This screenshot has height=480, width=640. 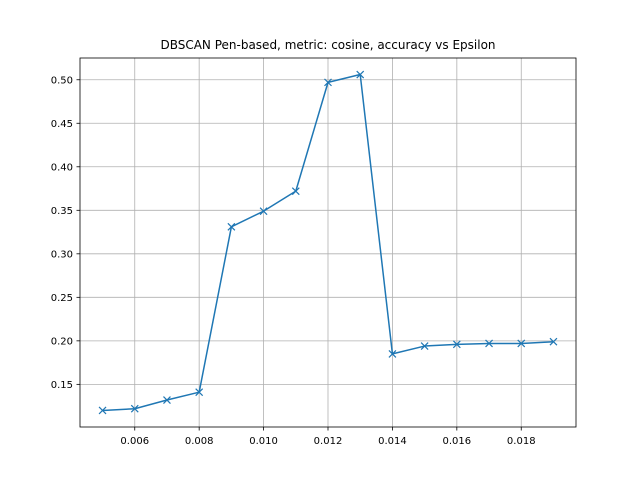 What do you see at coordinates (521, 441) in the screenshot?
I see `x-tick-label: 0.018` at bounding box center [521, 441].